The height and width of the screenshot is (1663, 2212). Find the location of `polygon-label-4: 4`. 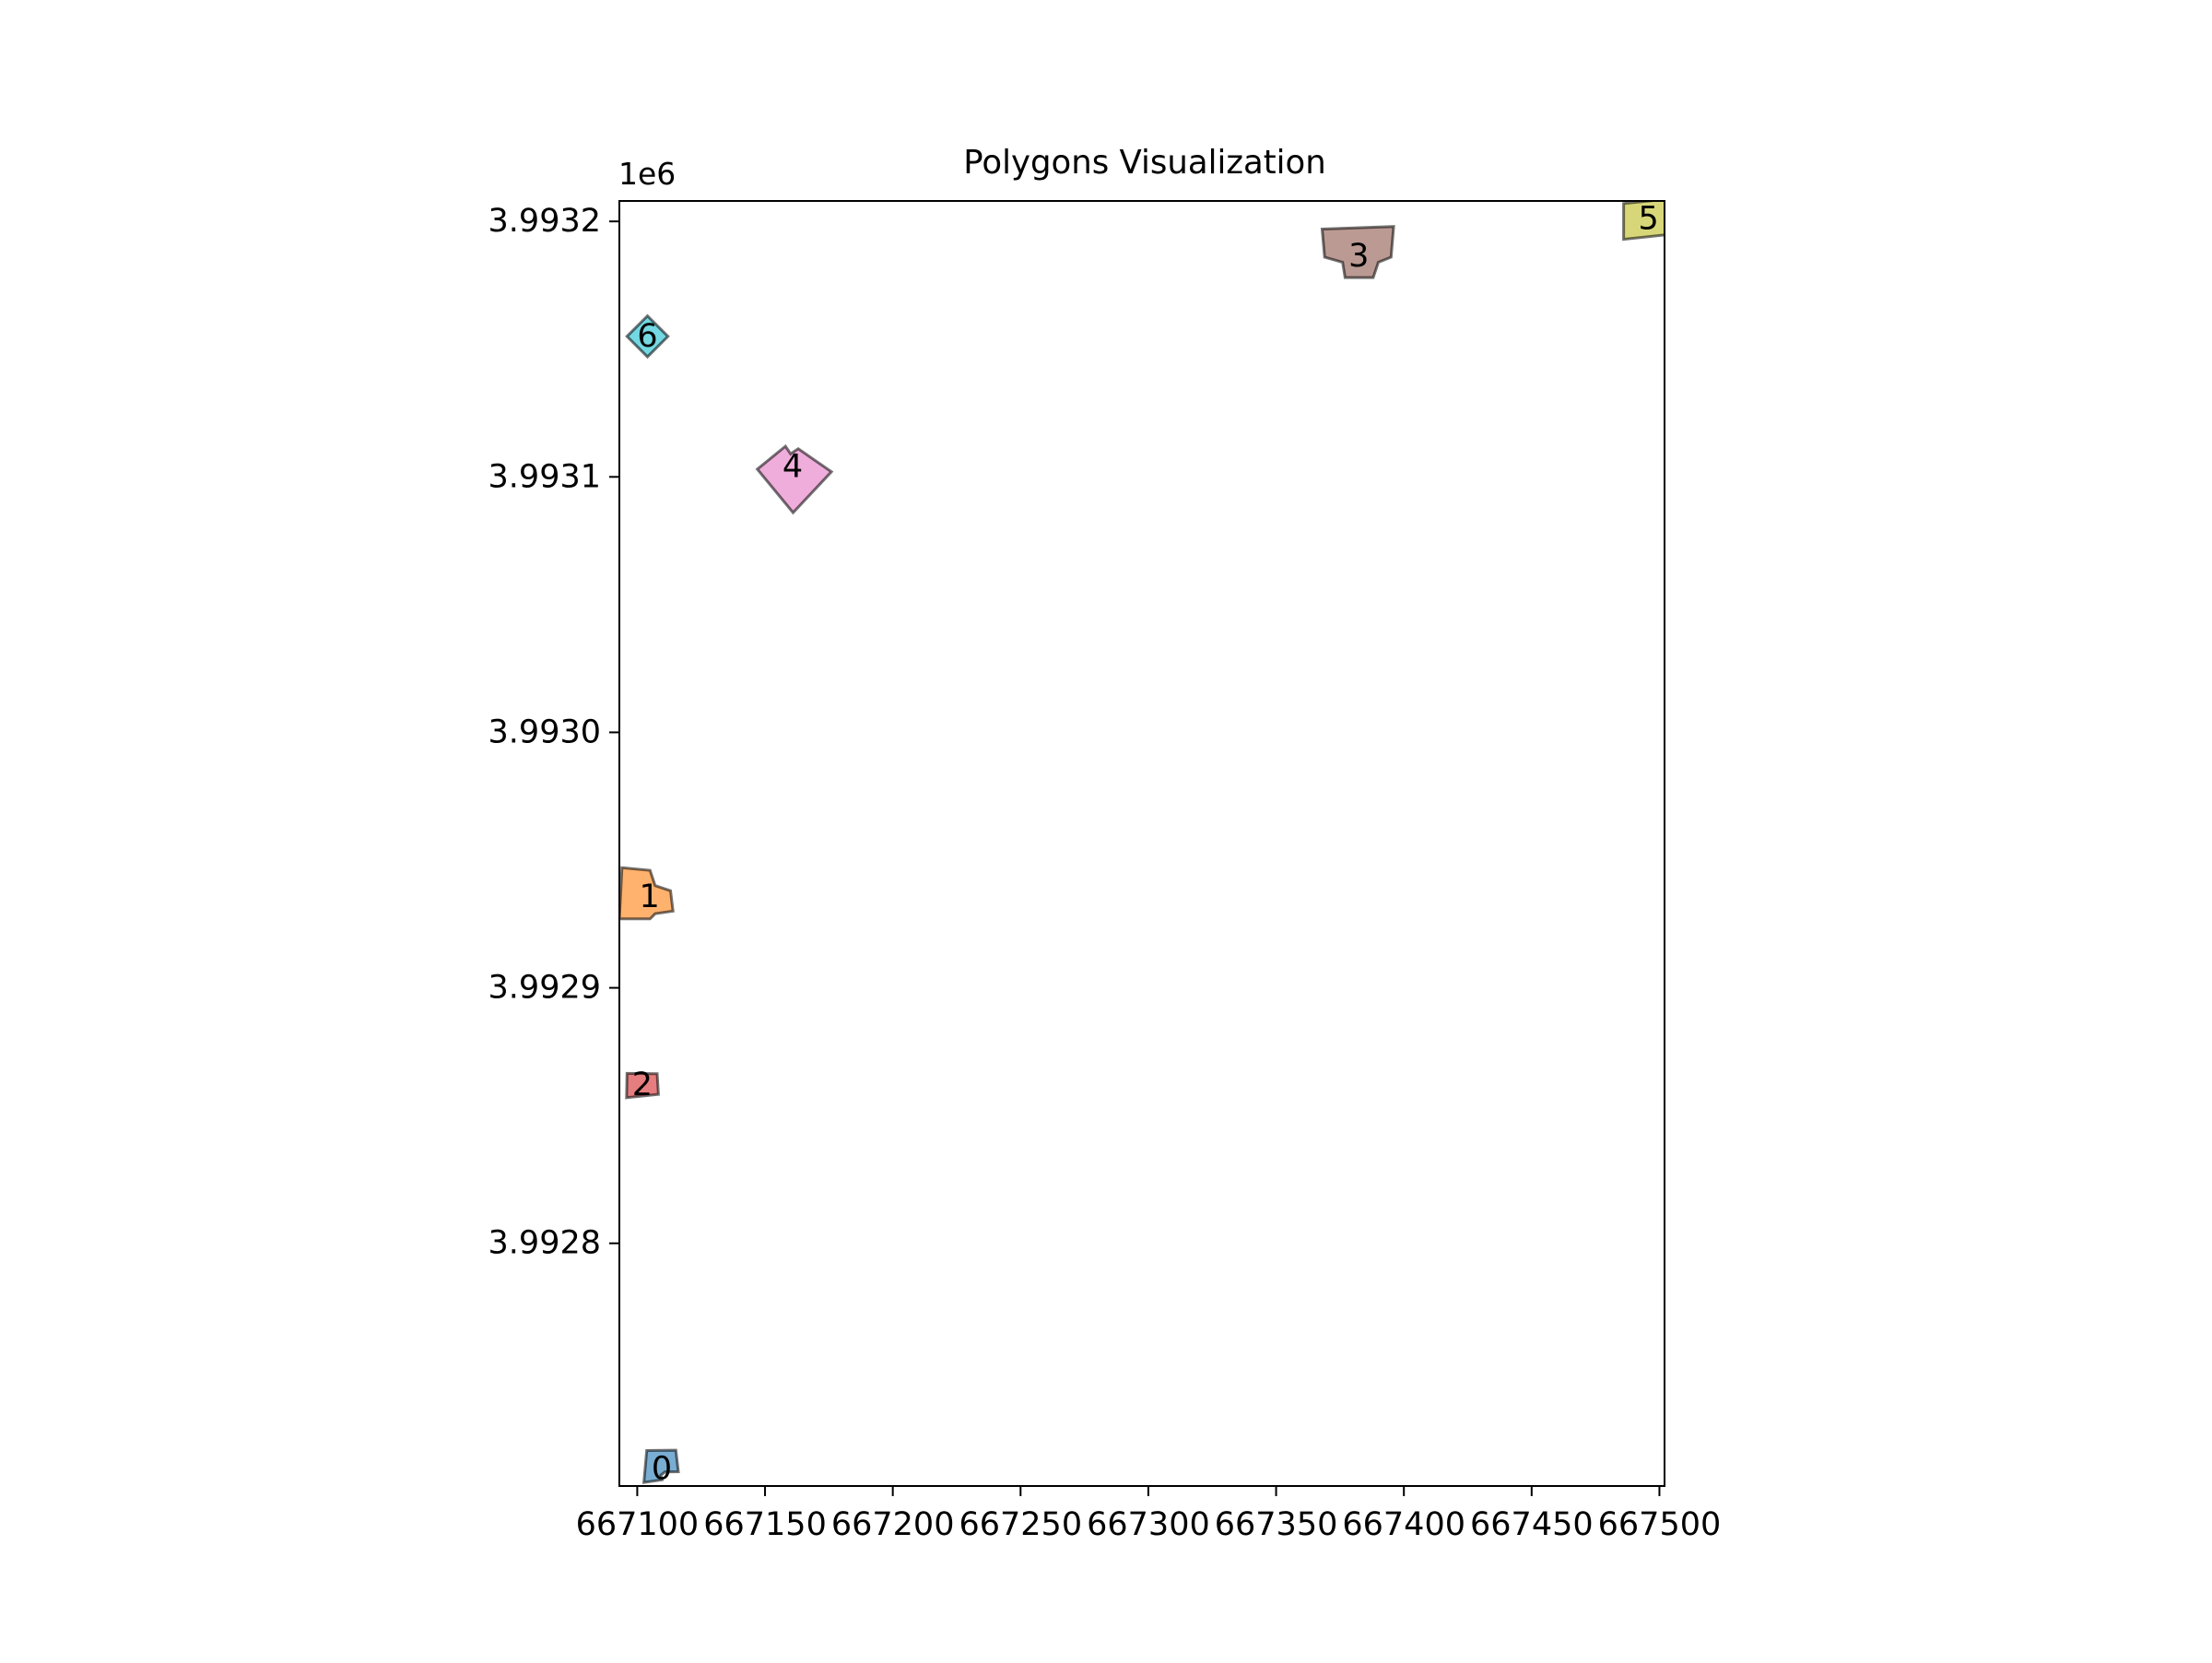

polygon-label-4: 4 is located at coordinates (792, 467).